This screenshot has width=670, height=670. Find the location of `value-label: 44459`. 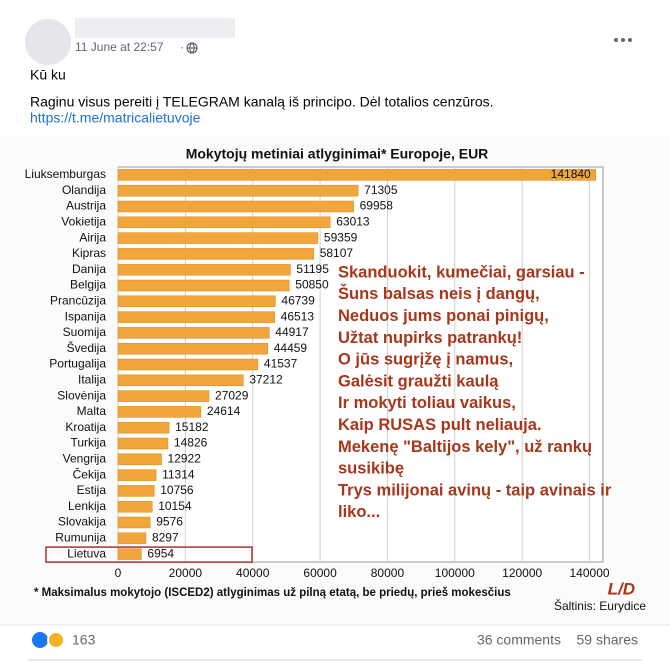

value-label: 44459 is located at coordinates (291, 348).